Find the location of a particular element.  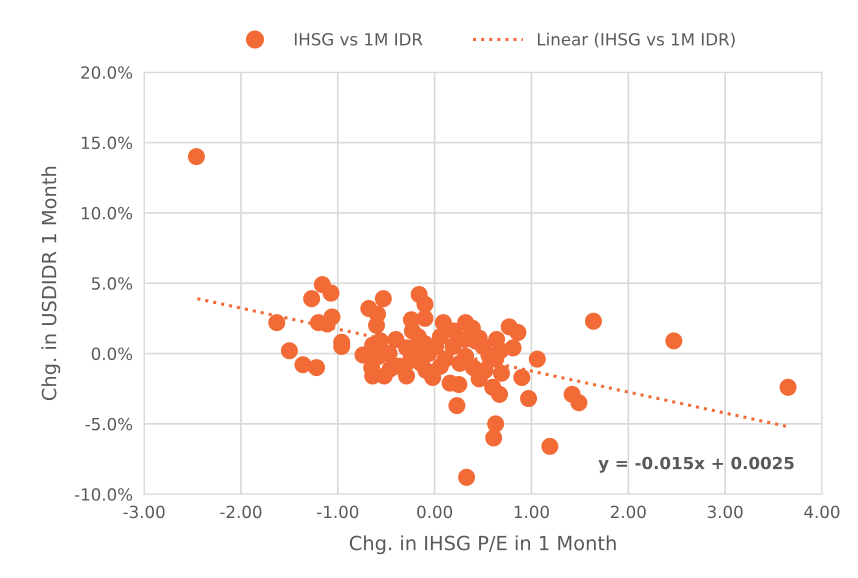

legend-label: IHSG vs 1M IDR is located at coordinates (358, 39).